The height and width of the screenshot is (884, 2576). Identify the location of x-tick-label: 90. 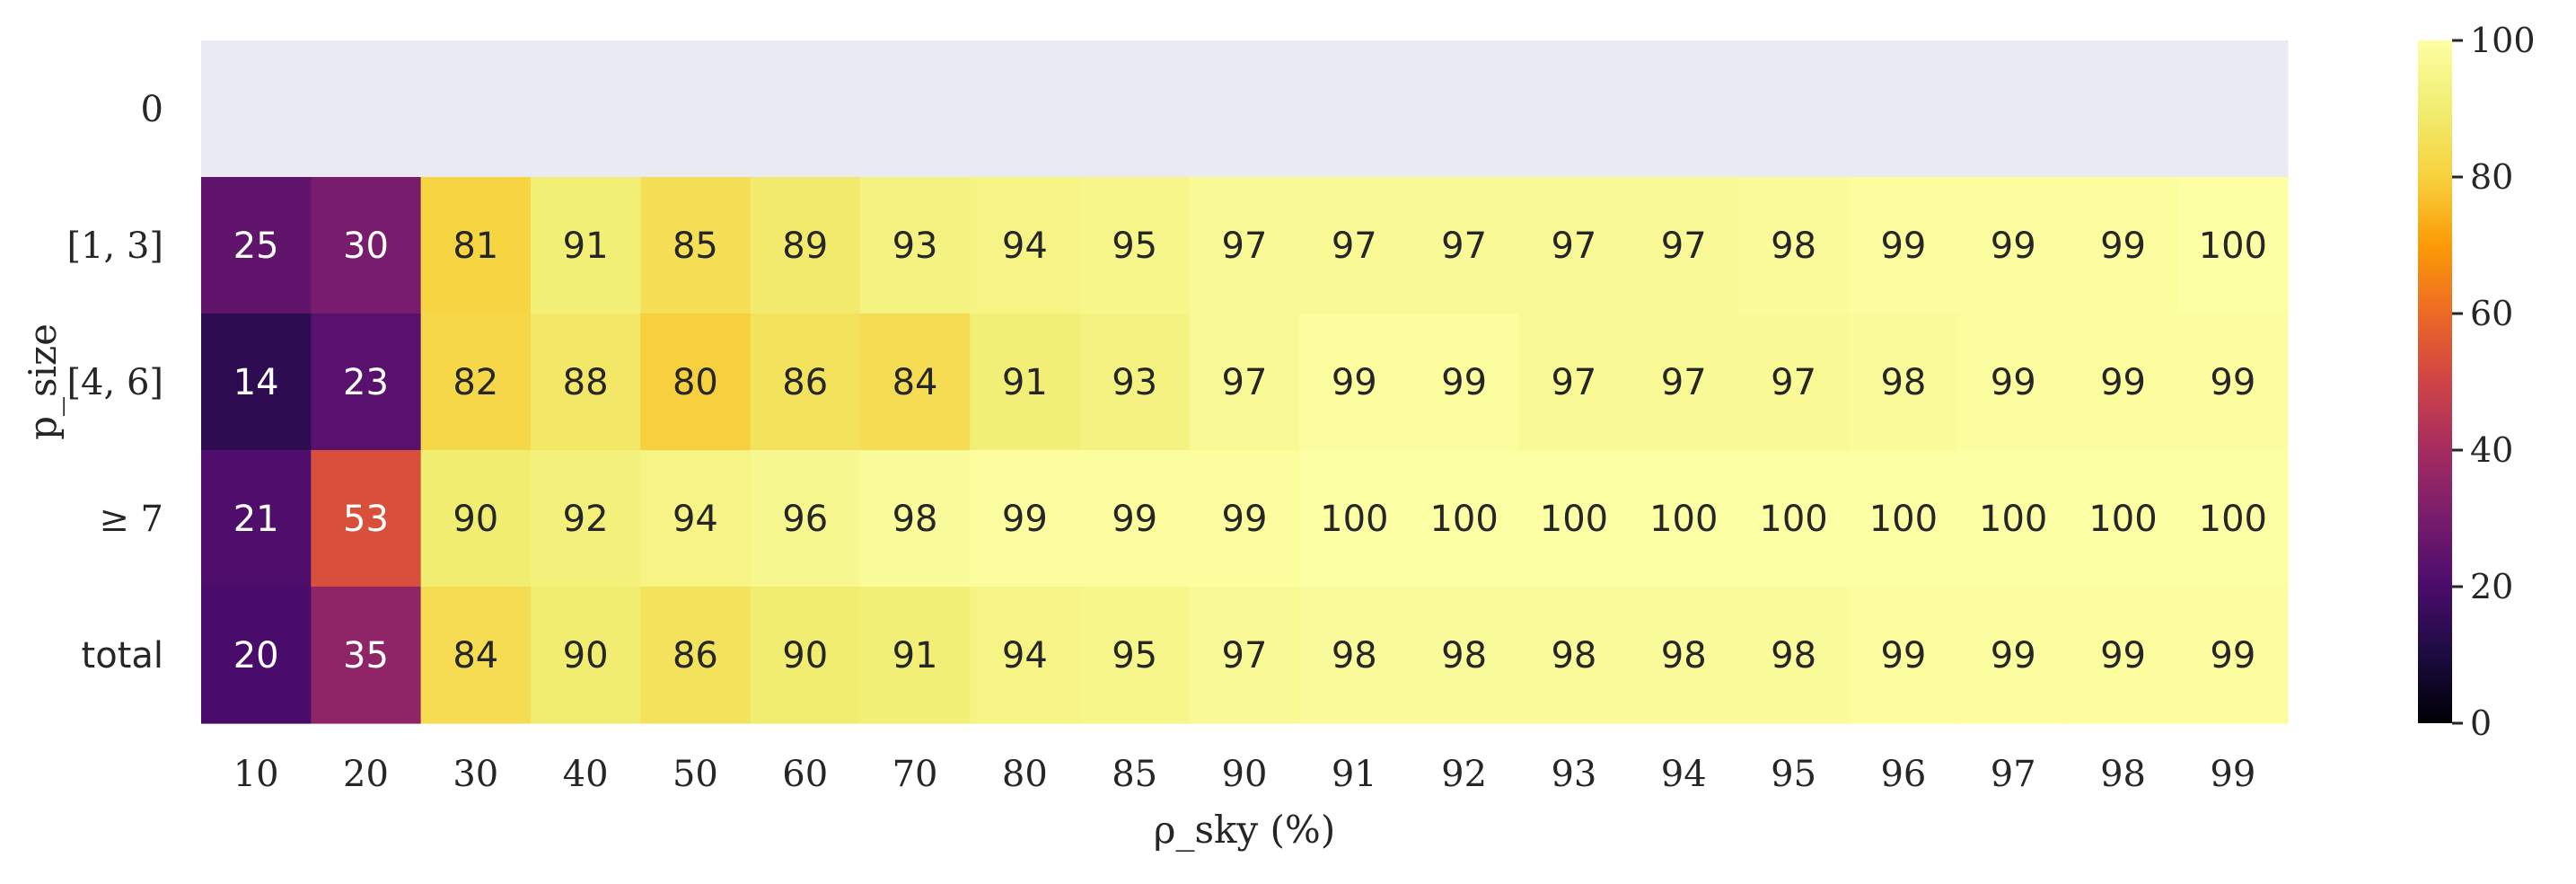
(1245, 774).